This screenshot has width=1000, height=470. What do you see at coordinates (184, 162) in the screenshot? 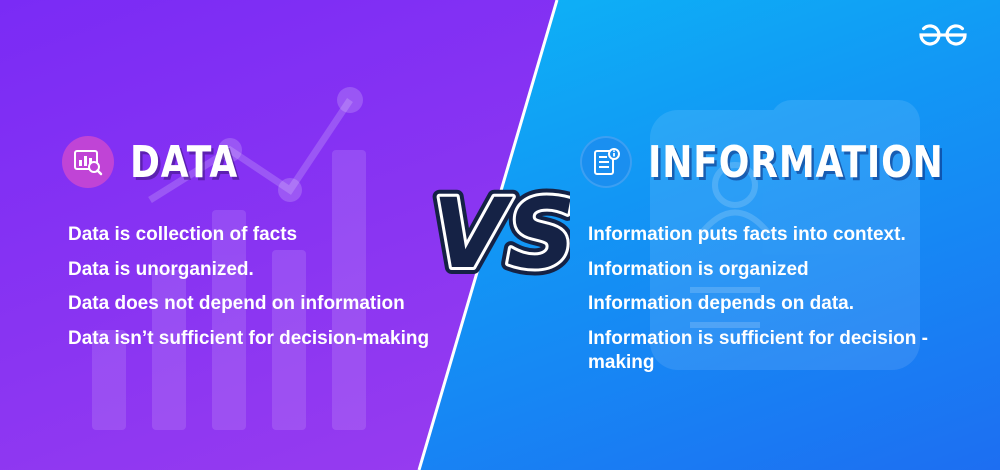
I see `data-title: DATA` at bounding box center [184, 162].